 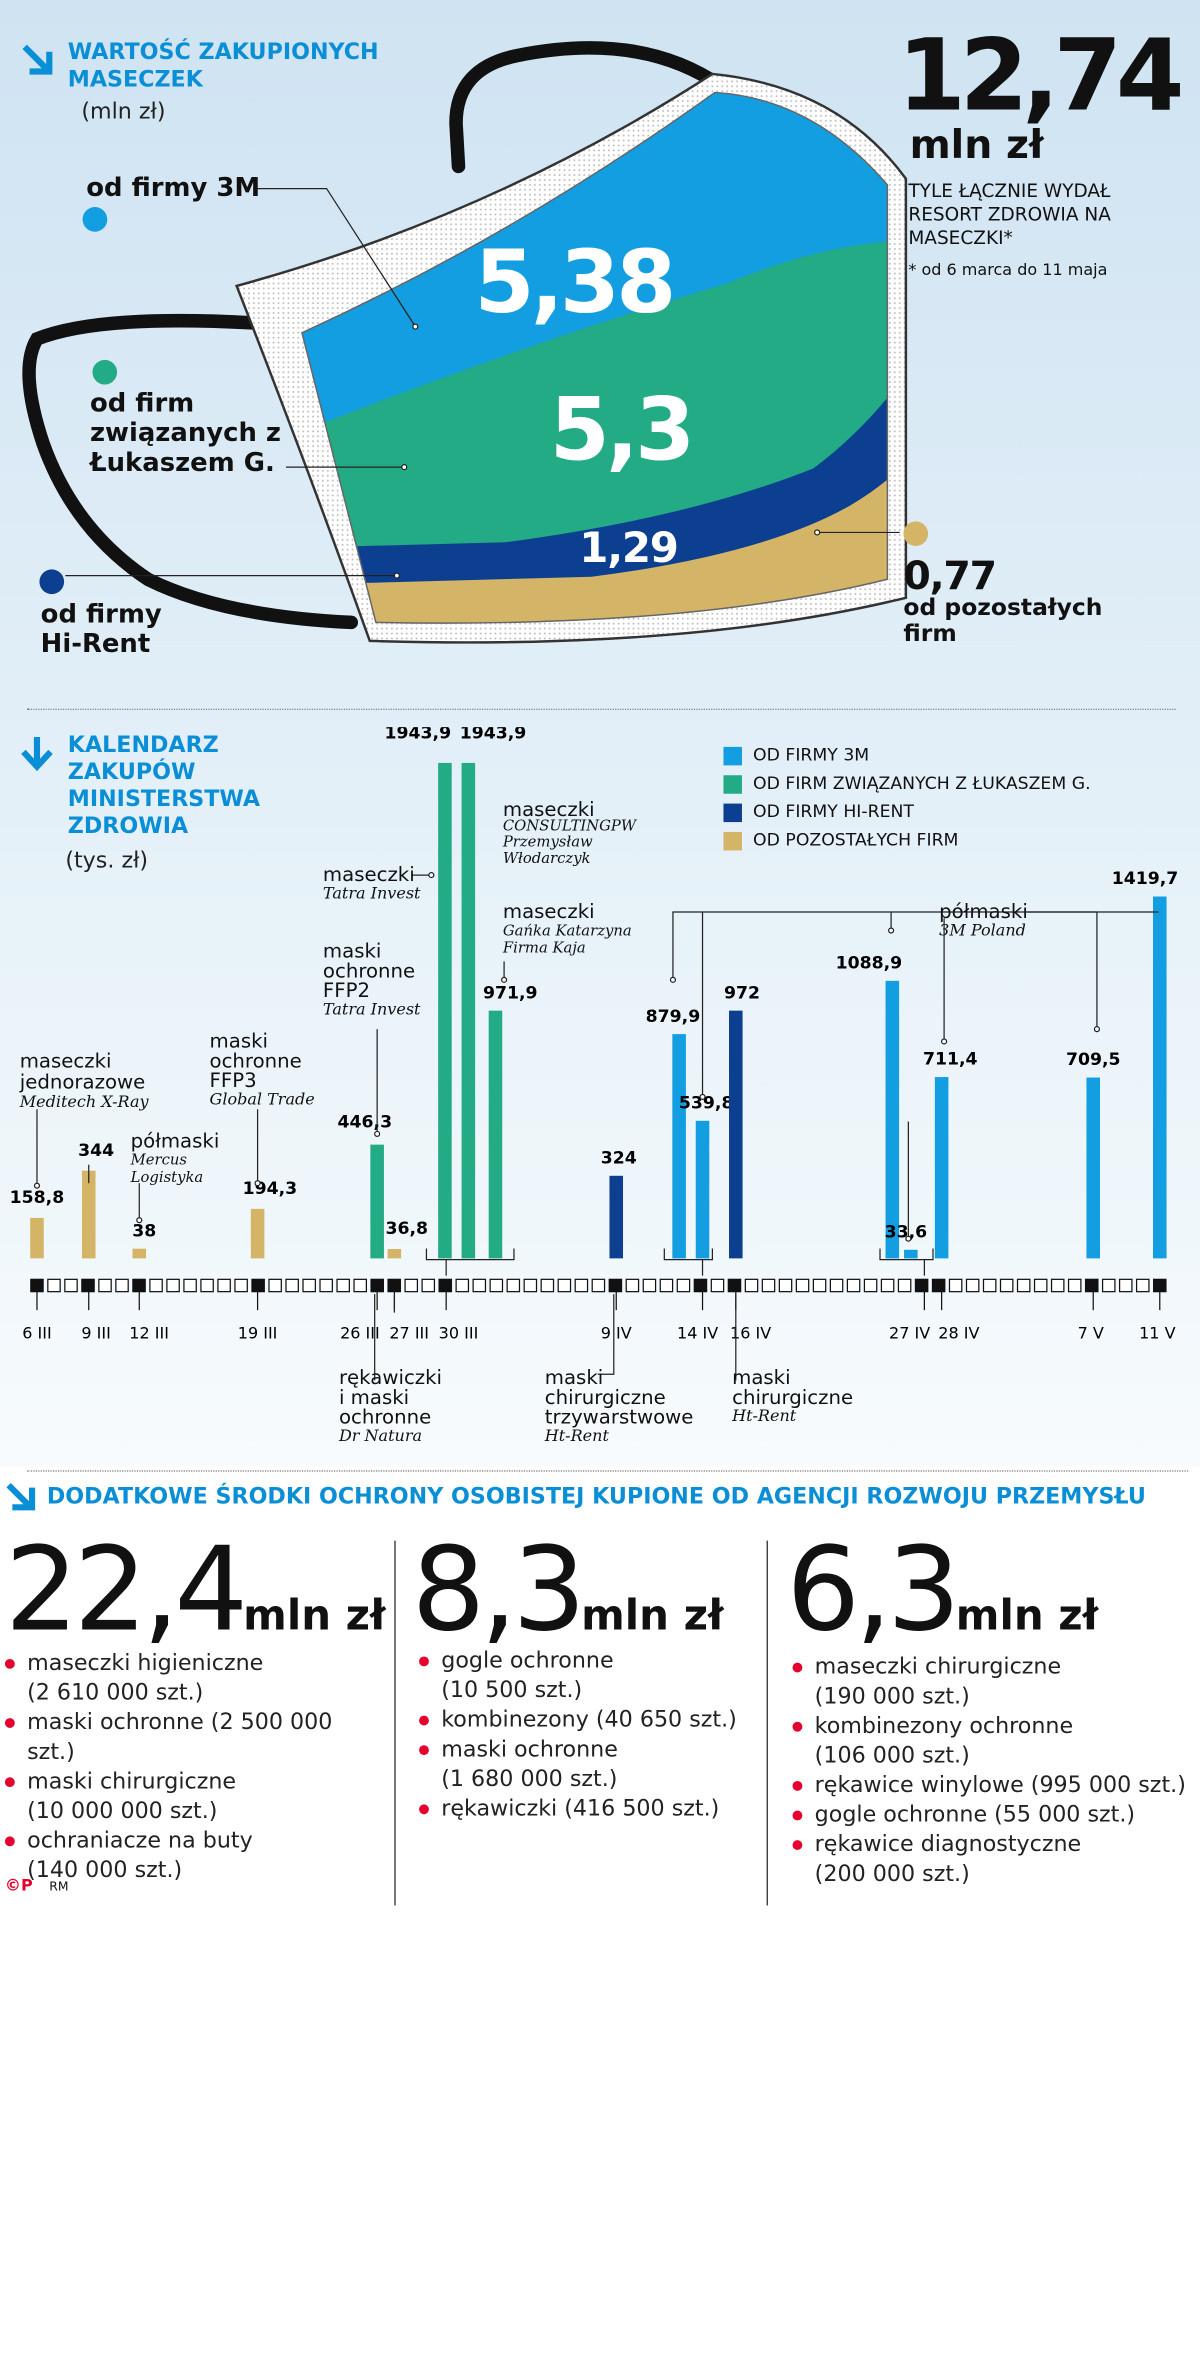 What do you see at coordinates (673, 1017) in the screenshot?
I see `bar-label: 879,9` at bounding box center [673, 1017].